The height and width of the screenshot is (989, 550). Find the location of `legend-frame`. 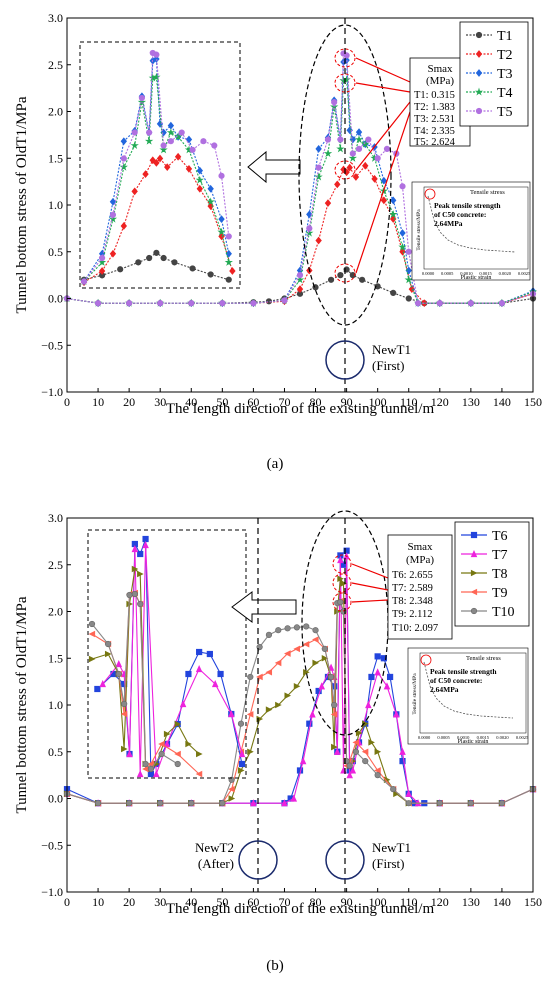

legend-frame is located at coordinates (492, 574).